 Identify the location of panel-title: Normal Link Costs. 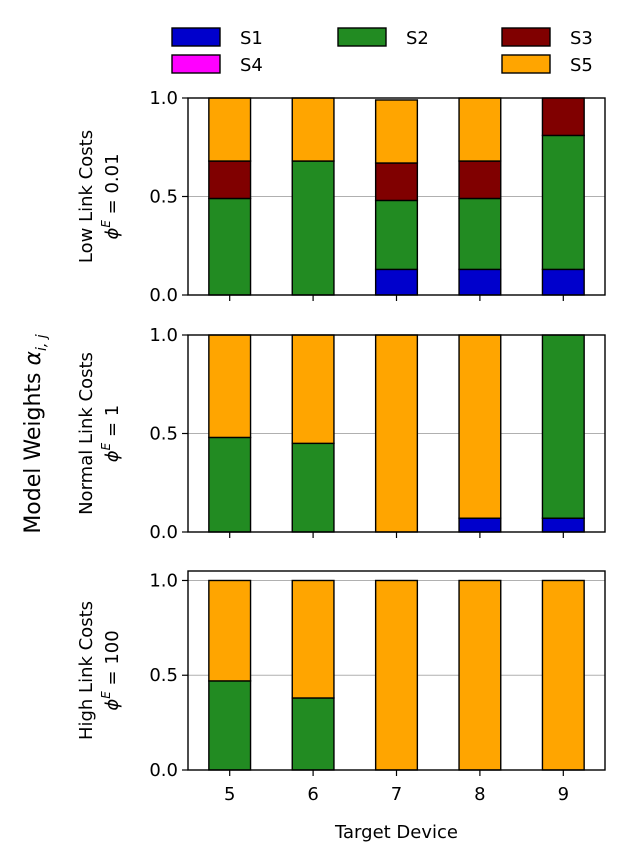
(86, 433).